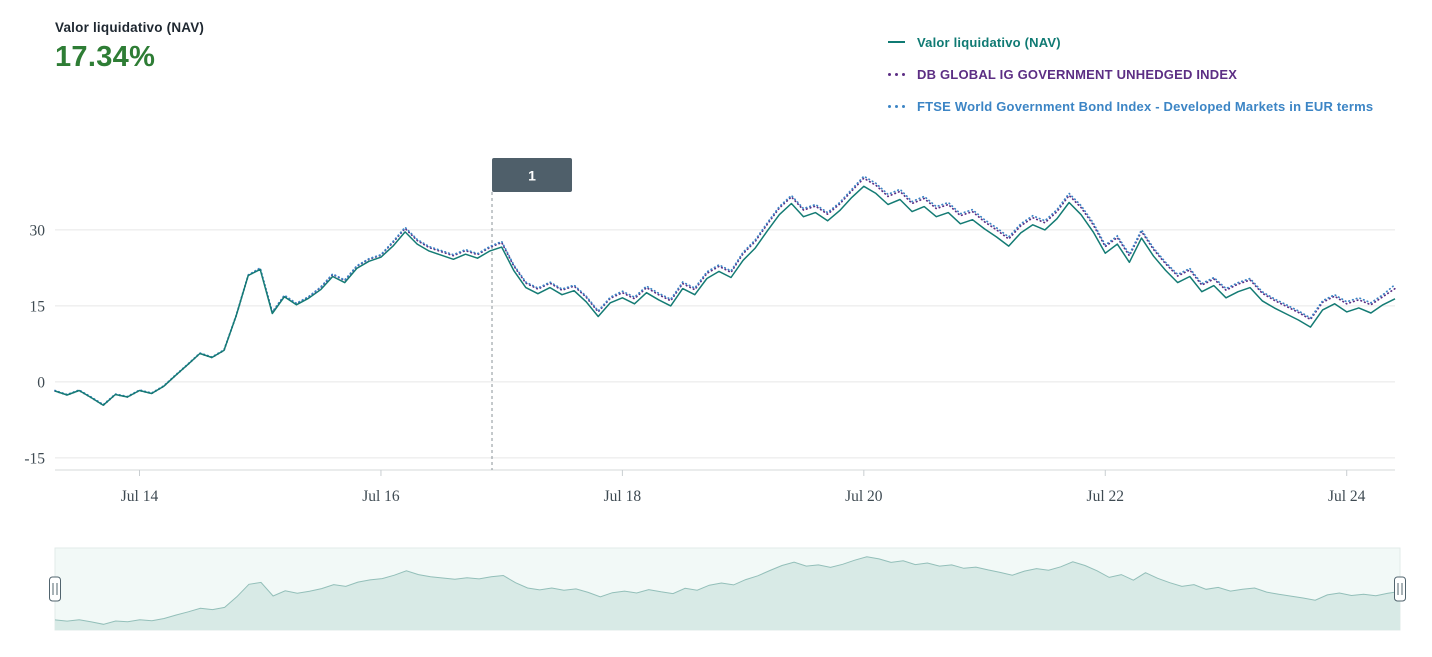 The width and height of the screenshot is (1432, 657). Describe the element at coordinates (41, 382) in the screenshot. I see `y-tick-label: 0` at that location.